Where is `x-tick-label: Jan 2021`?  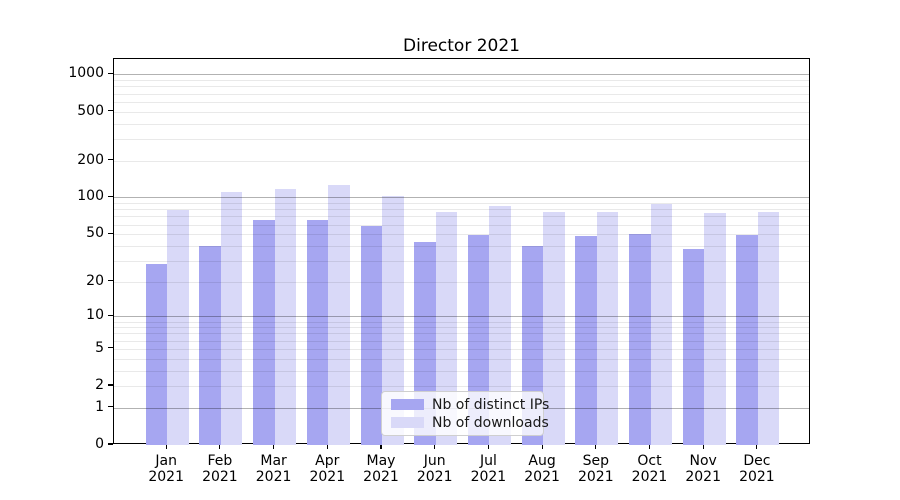
x-tick-label: Jan 2021 is located at coordinates (166, 469).